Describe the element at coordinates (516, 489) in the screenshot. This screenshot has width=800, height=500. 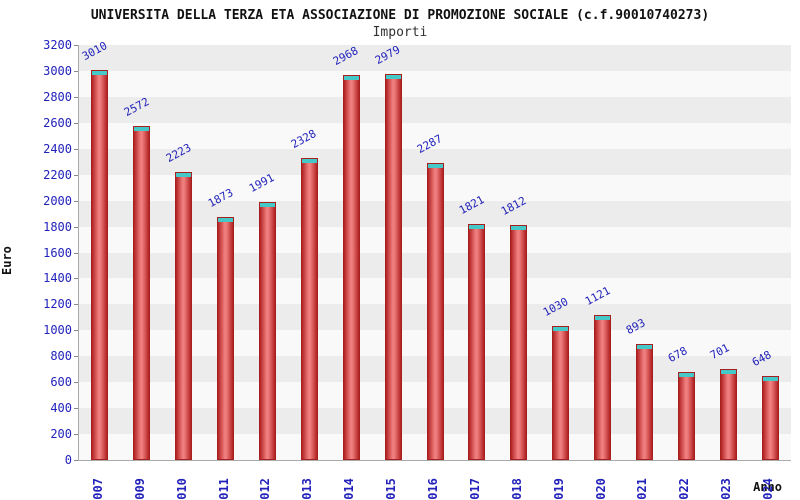
I see `x-tick-label: 2018` at that location.